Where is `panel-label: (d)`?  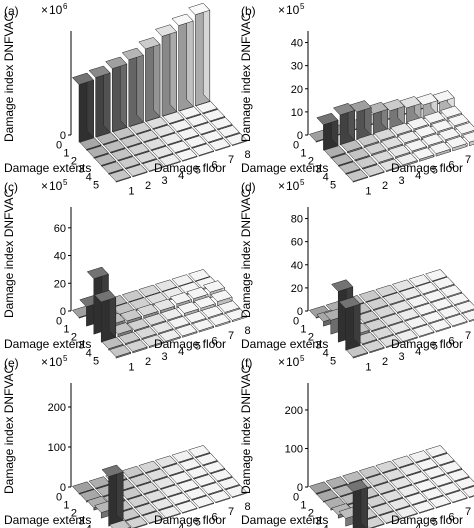 panel-label: (d) is located at coordinates (248, 187).